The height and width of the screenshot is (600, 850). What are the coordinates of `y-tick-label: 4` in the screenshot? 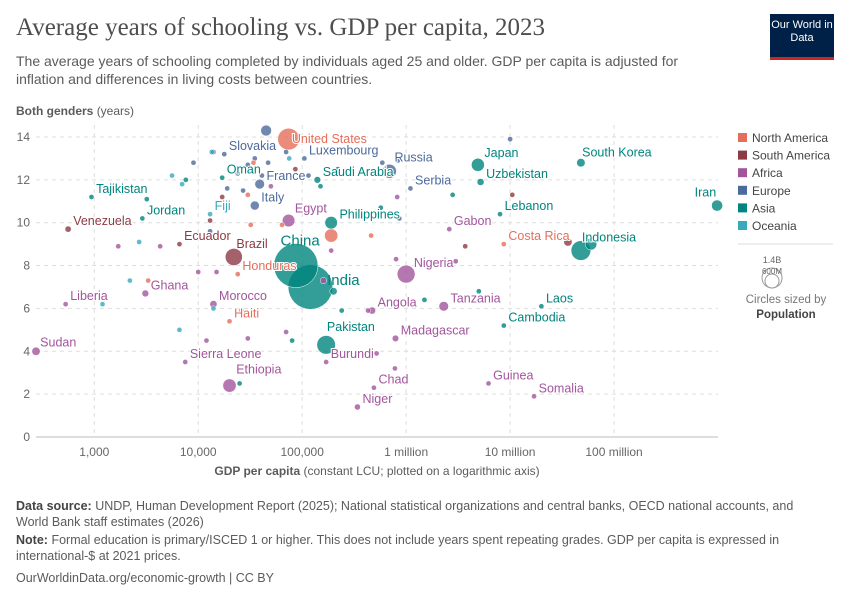 It's located at (26, 351).